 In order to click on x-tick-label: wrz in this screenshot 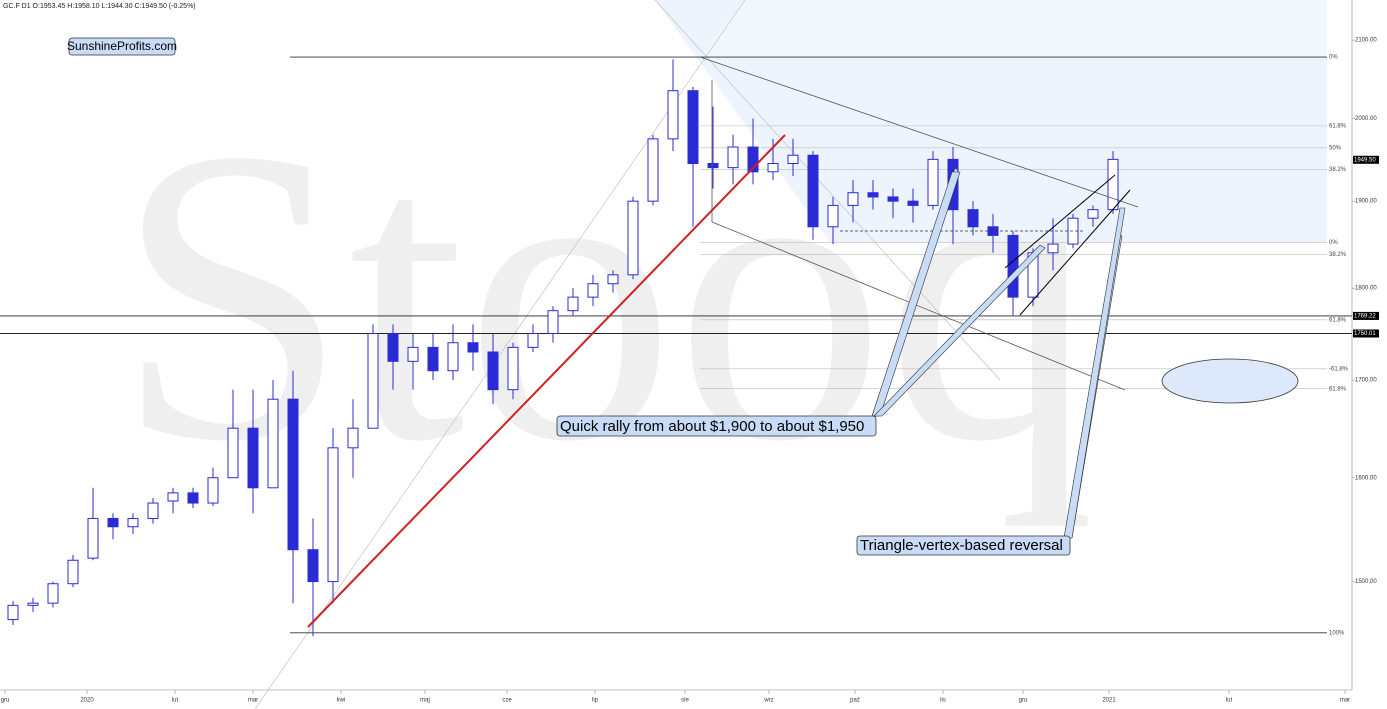, I will do `click(768, 701)`.